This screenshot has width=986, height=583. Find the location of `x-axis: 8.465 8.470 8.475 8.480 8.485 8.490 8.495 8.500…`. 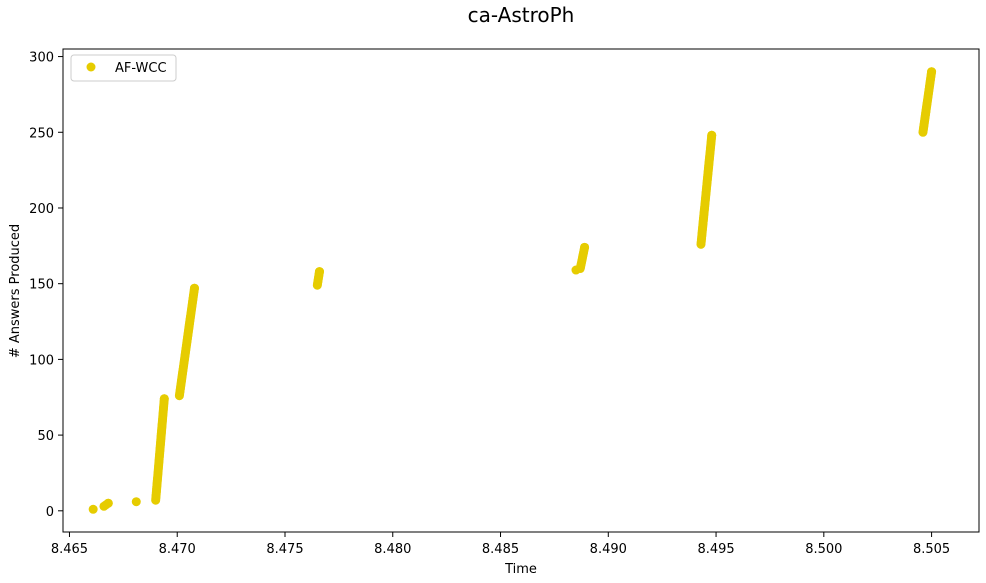

x-axis: 8.465 8.470 8.475 8.480 8.485 8.490 8.495 8.500… is located at coordinates (500, 544).